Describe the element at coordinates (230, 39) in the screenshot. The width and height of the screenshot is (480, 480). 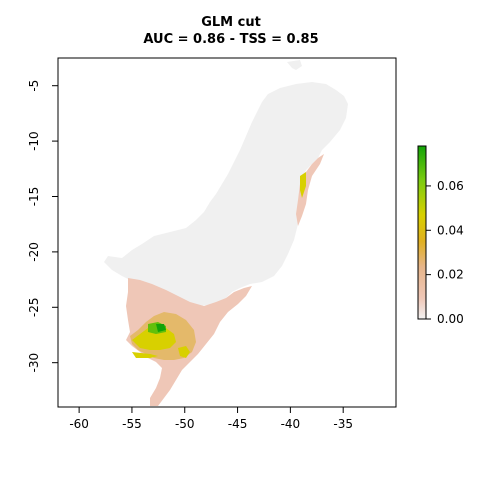
I see `plot-subtitle: AUC = 0.86 - TSS = 0.85` at that location.